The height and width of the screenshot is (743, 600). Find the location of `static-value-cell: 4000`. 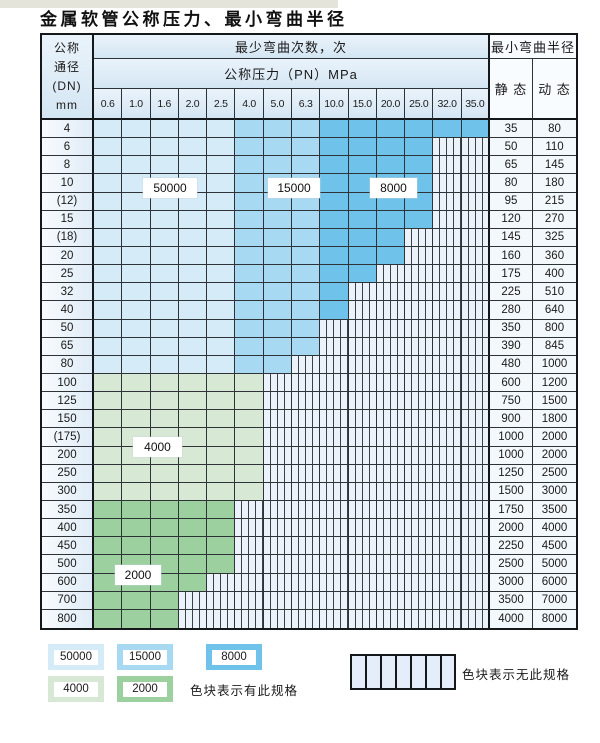

static-value-cell: 4000 is located at coordinates (511, 618).